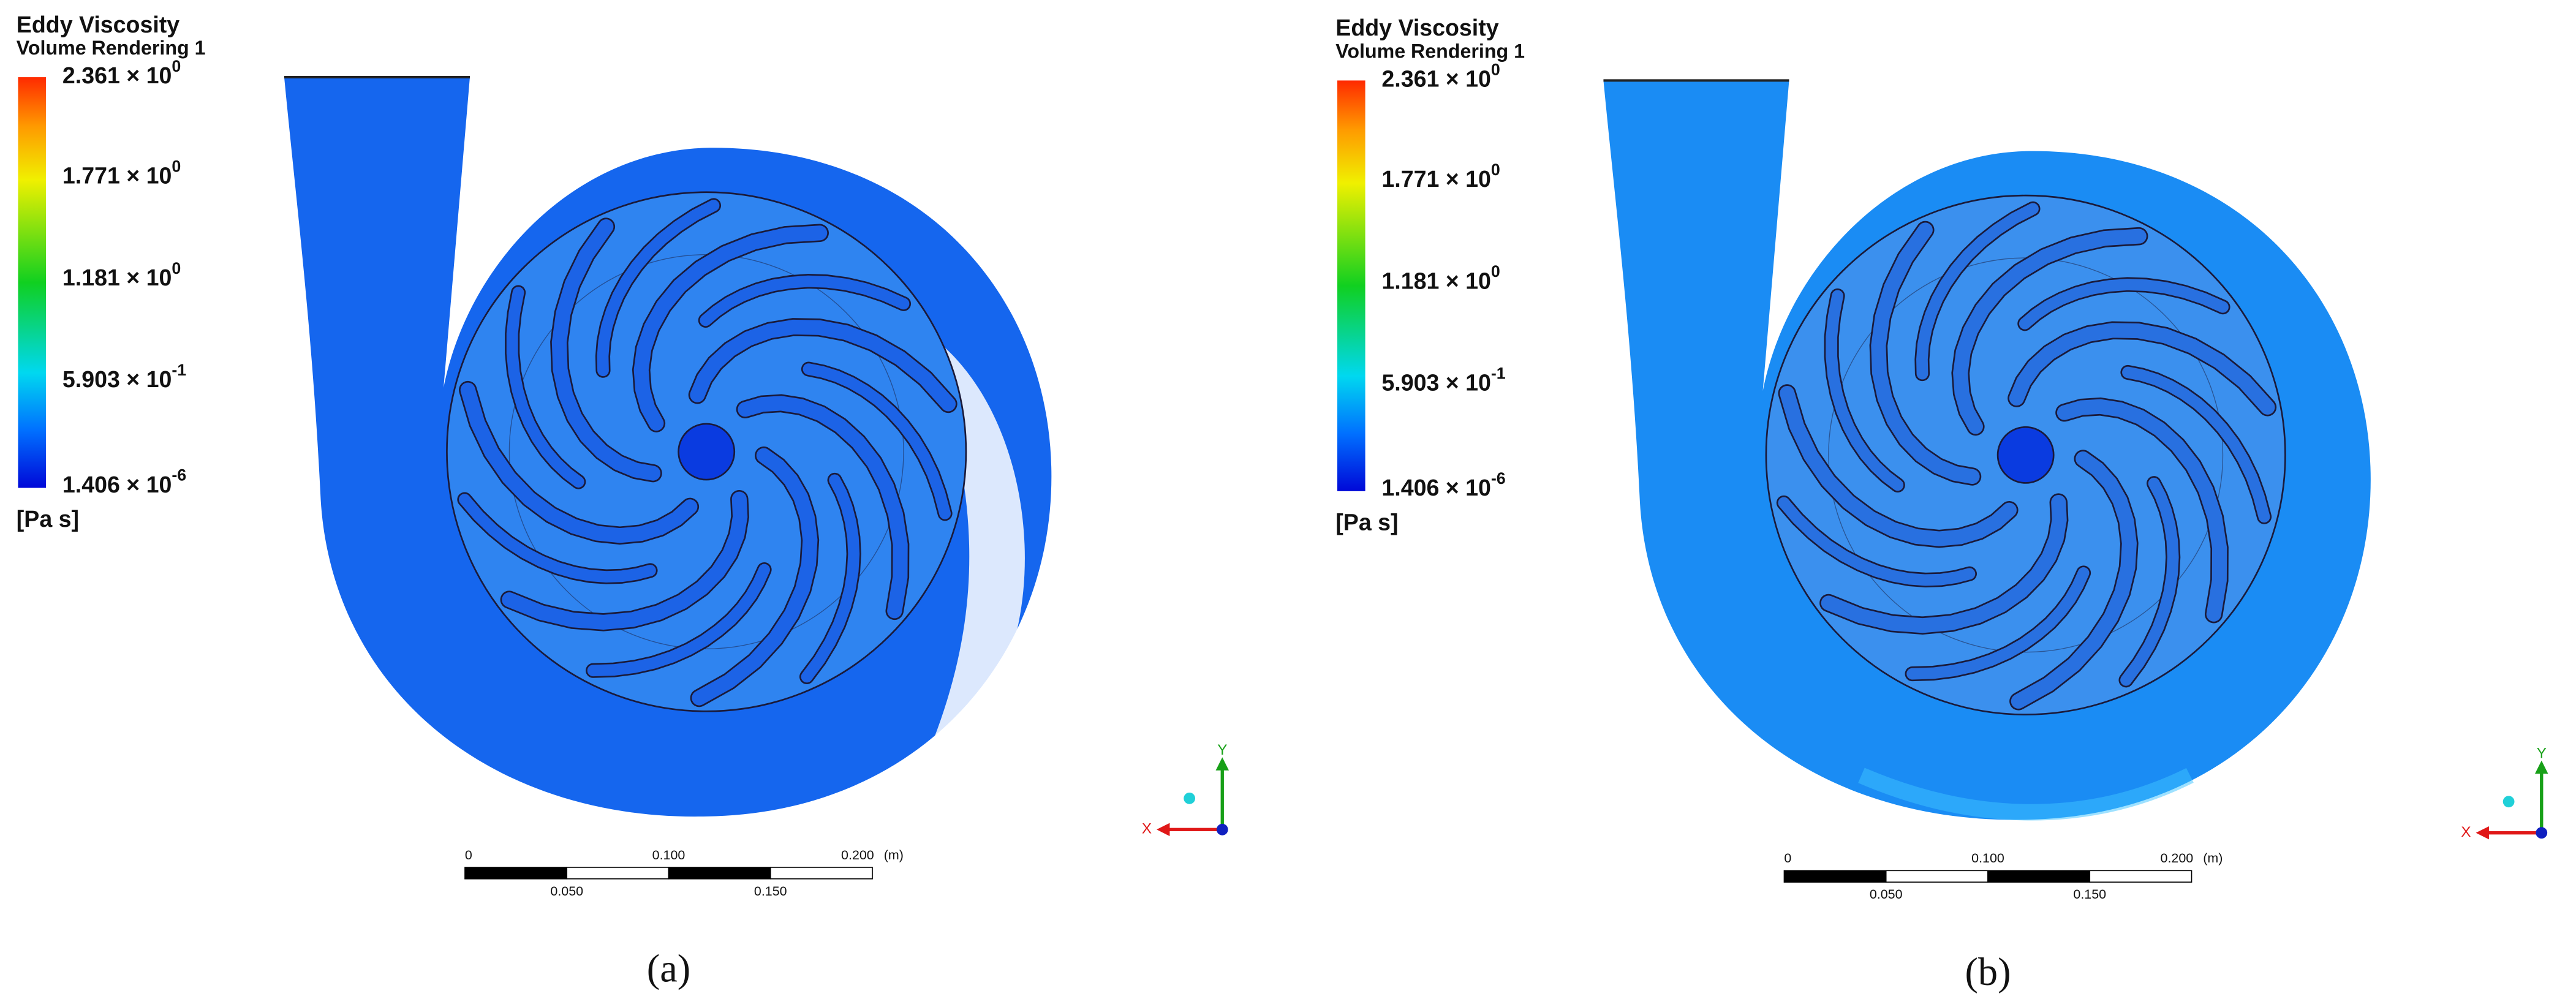 This screenshot has width=2576, height=1007. Describe the element at coordinates (1435, 179) in the screenshot. I see `label-mantissa: 1.771 × 10` at that location.